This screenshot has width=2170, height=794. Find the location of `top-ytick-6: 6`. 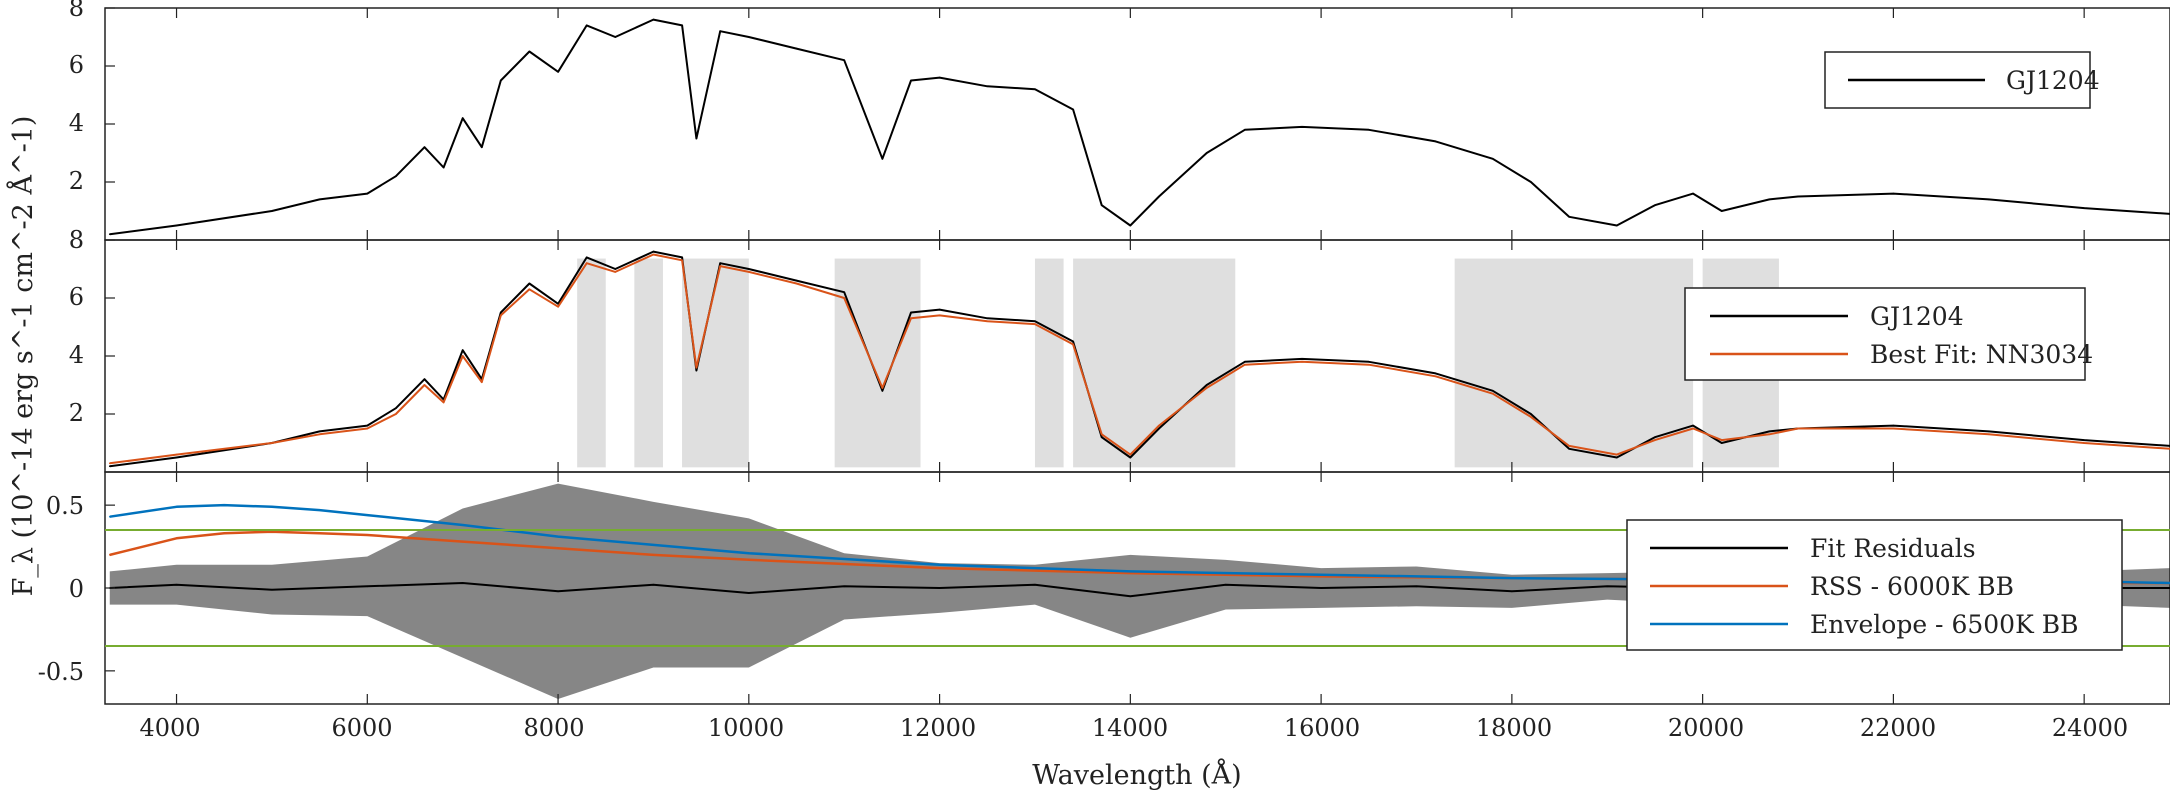

top-ytick-6: 6 is located at coordinates (76, 65).